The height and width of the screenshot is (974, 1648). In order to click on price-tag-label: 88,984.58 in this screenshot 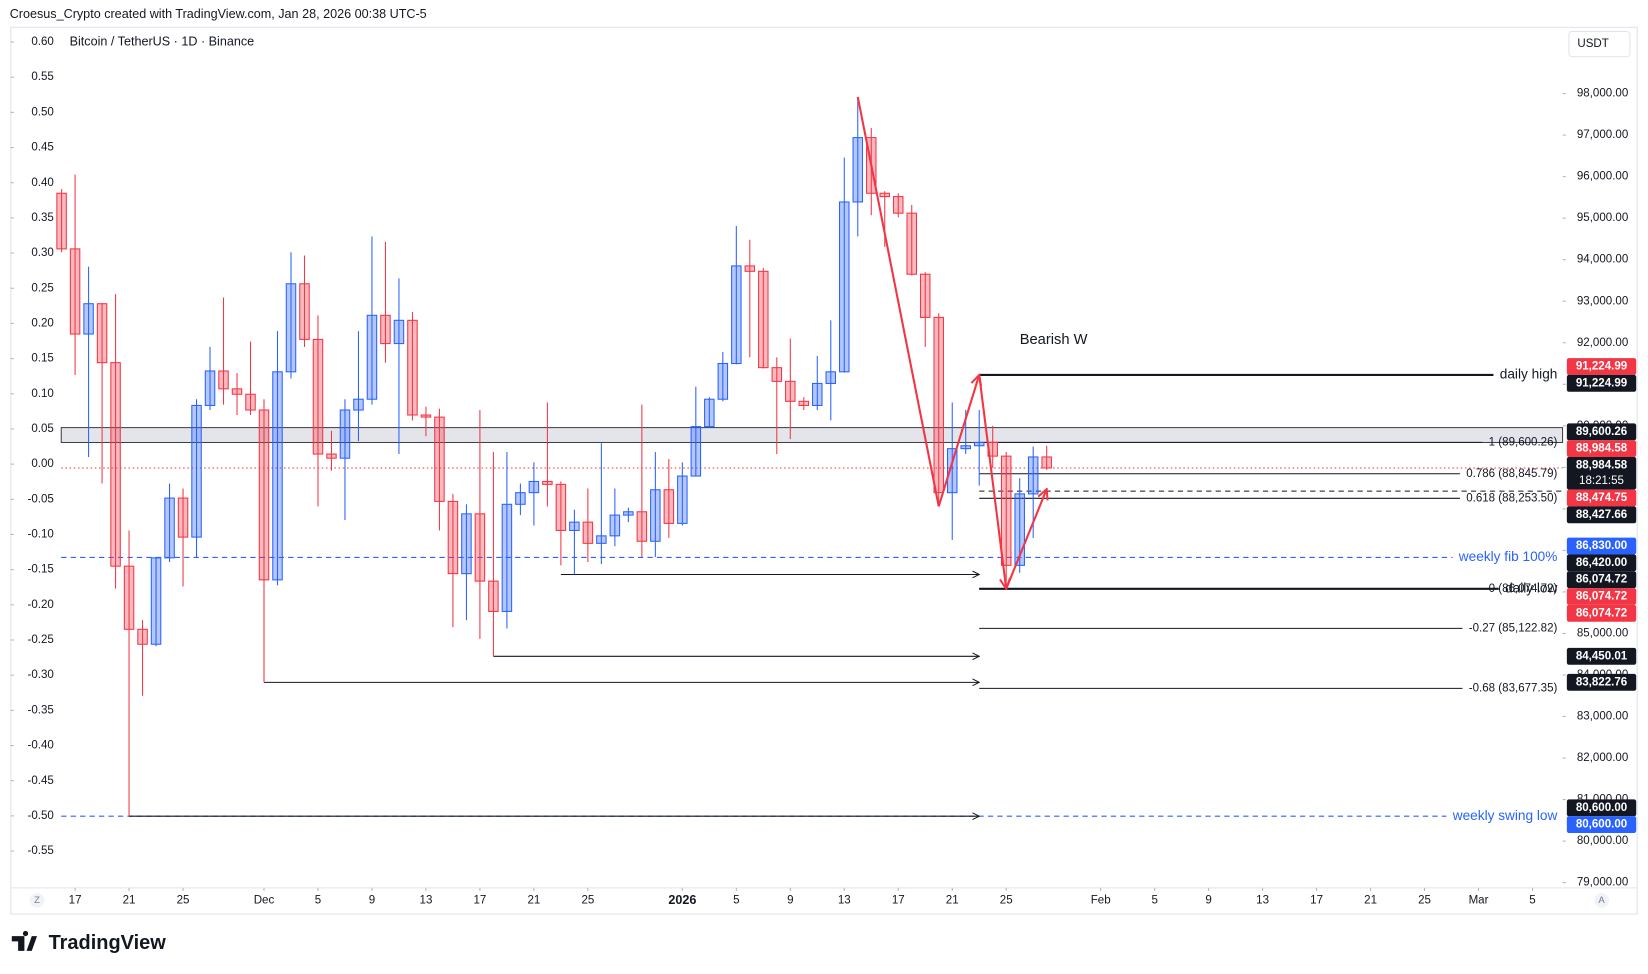, I will do `click(1602, 465)`.